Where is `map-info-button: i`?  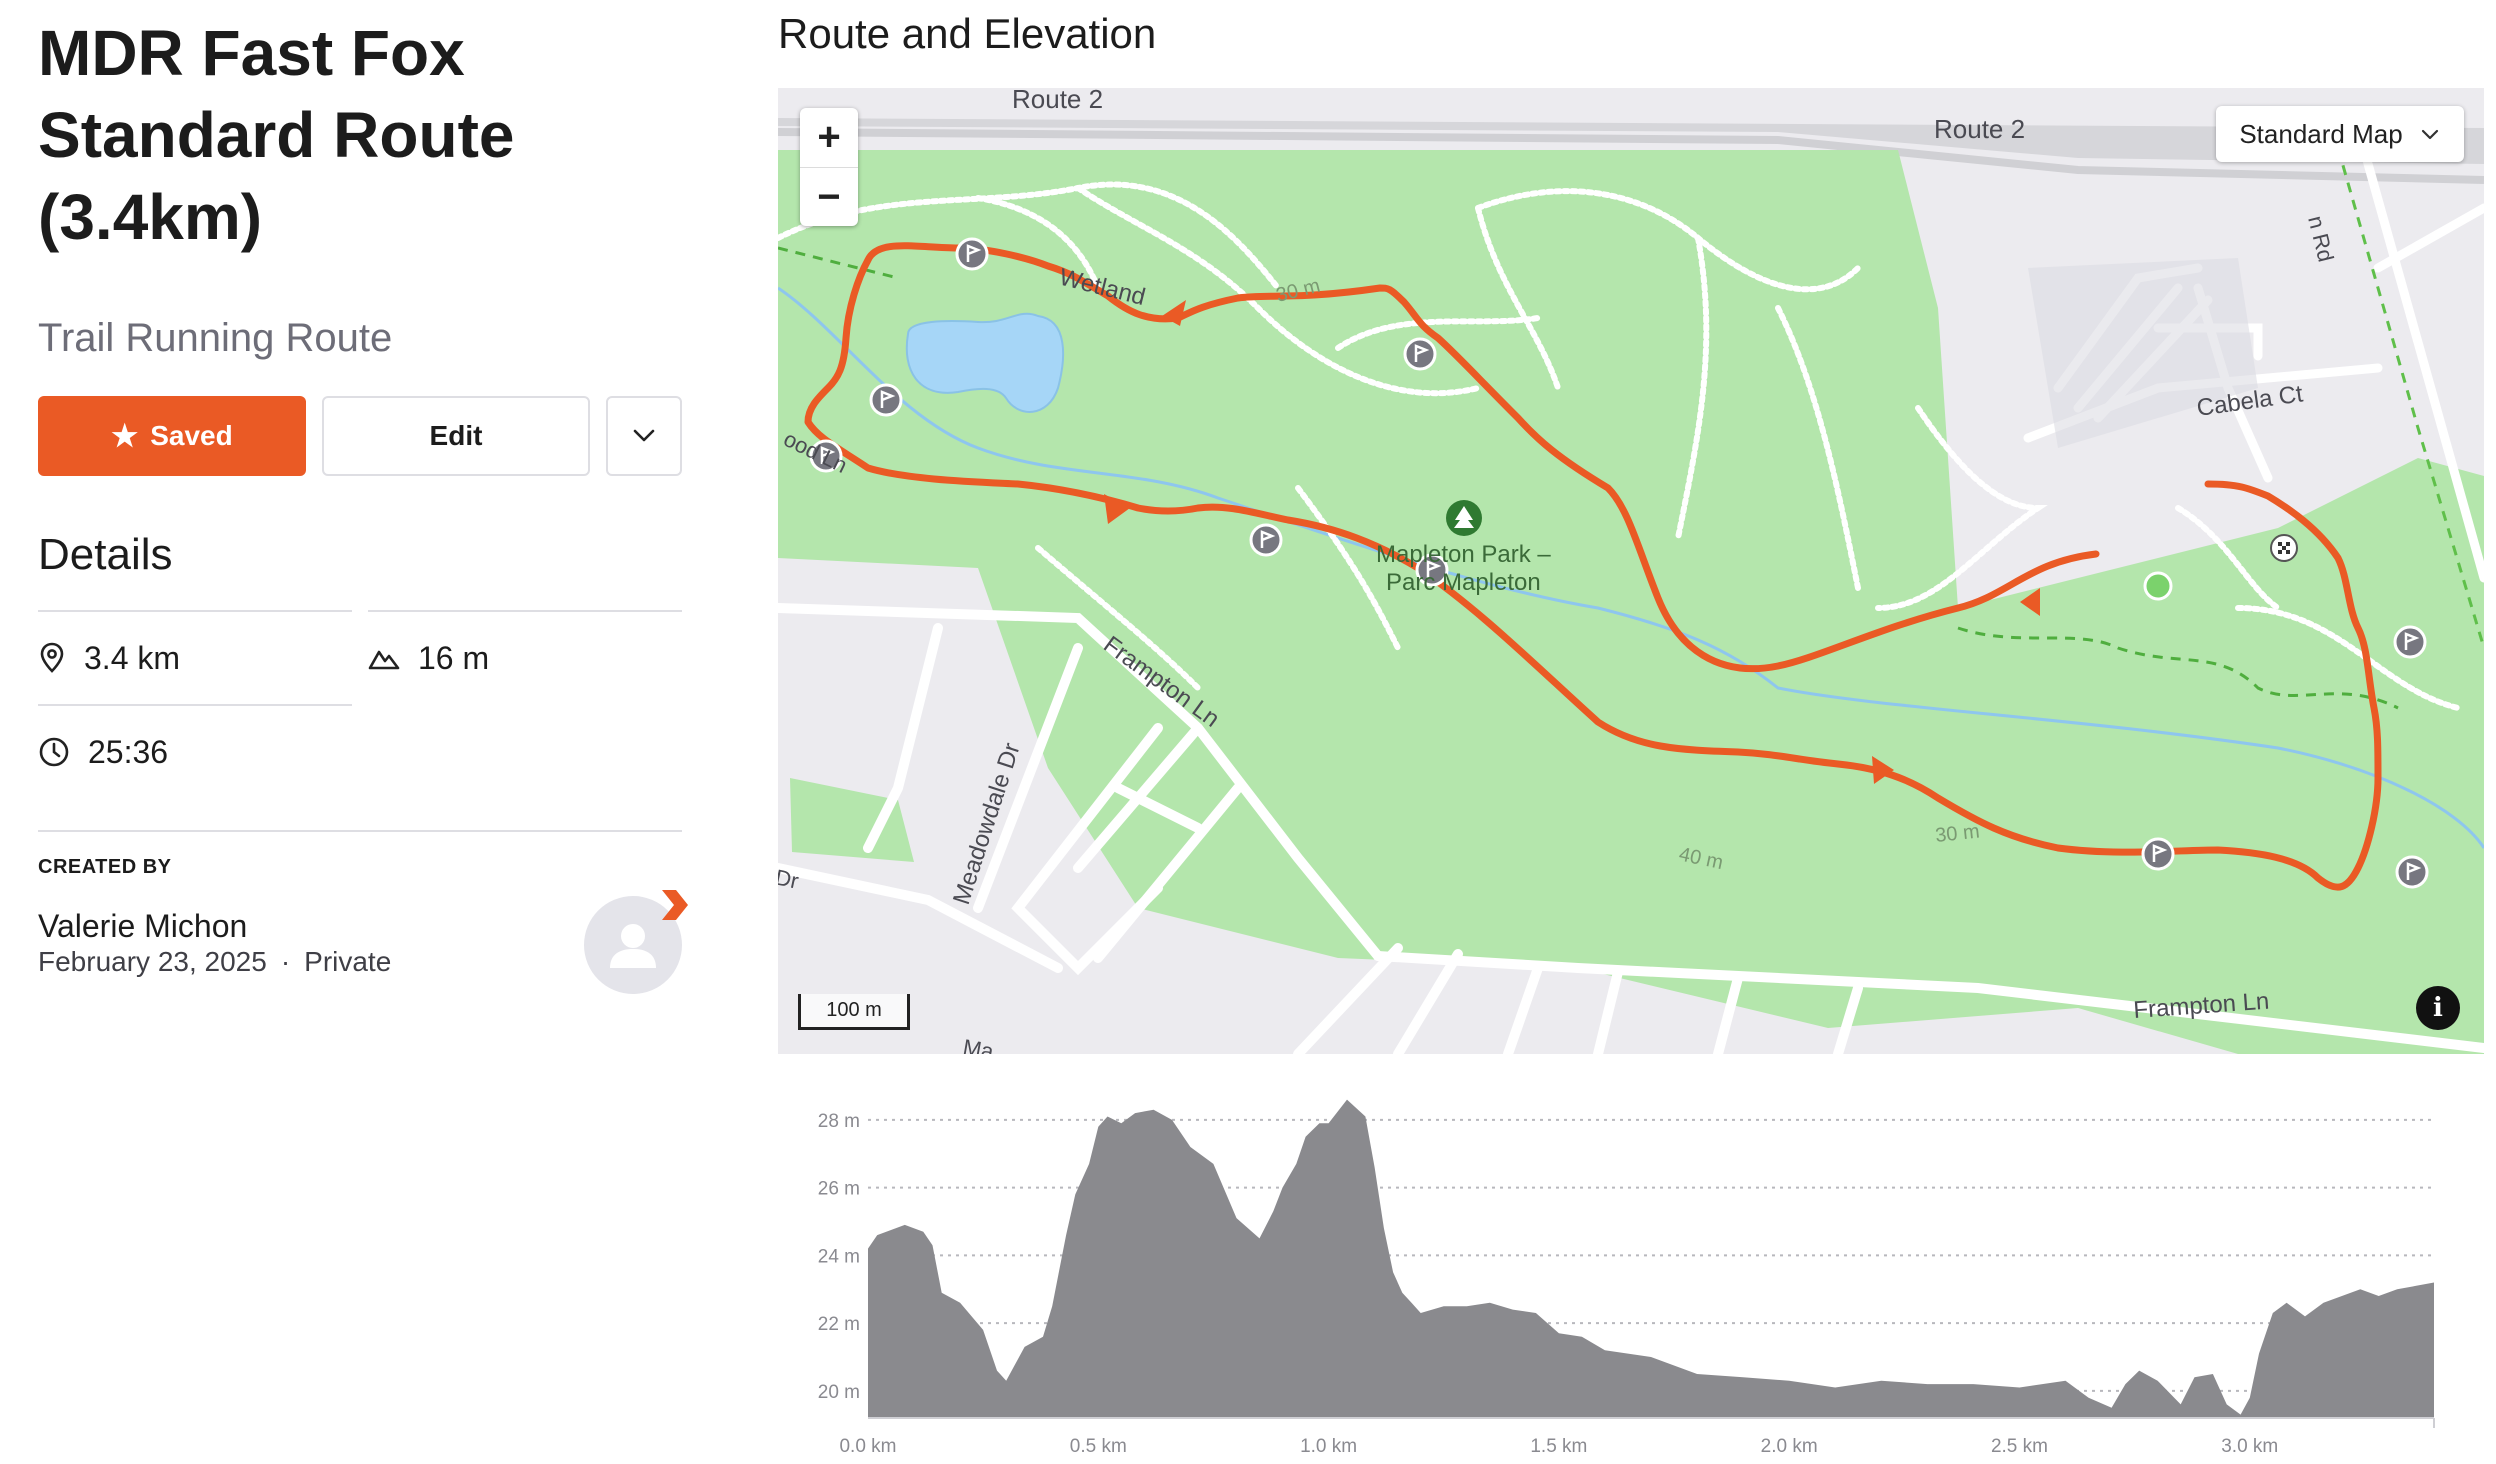 map-info-button: i is located at coordinates (2438, 1008).